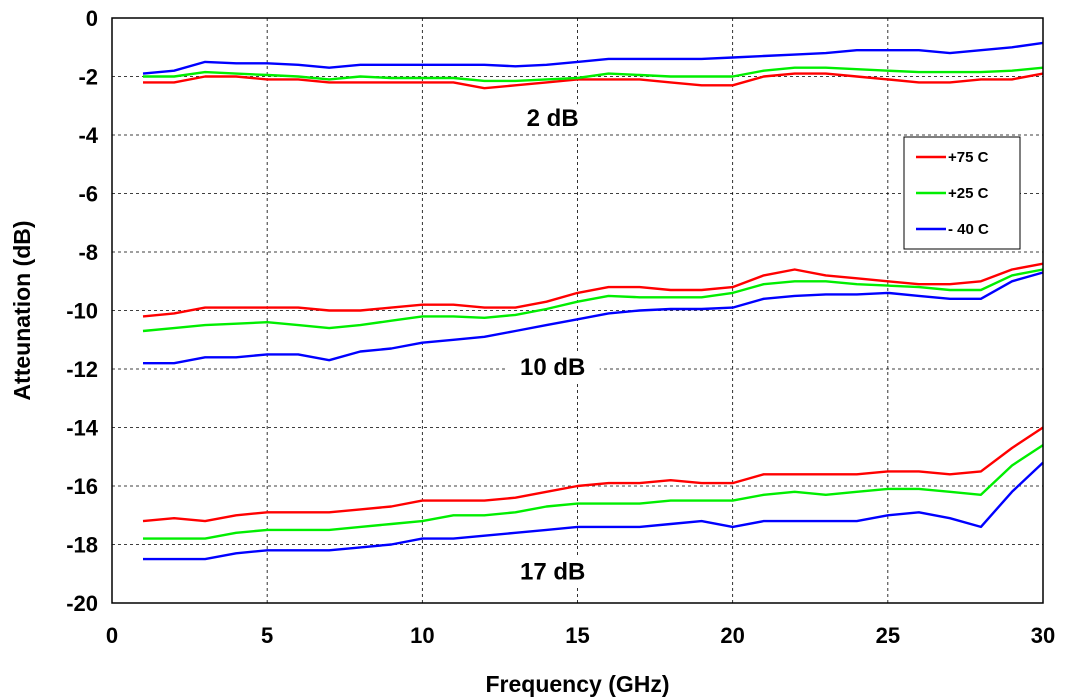  I want to click on series-line-10-db-40-c, so click(593, 318).